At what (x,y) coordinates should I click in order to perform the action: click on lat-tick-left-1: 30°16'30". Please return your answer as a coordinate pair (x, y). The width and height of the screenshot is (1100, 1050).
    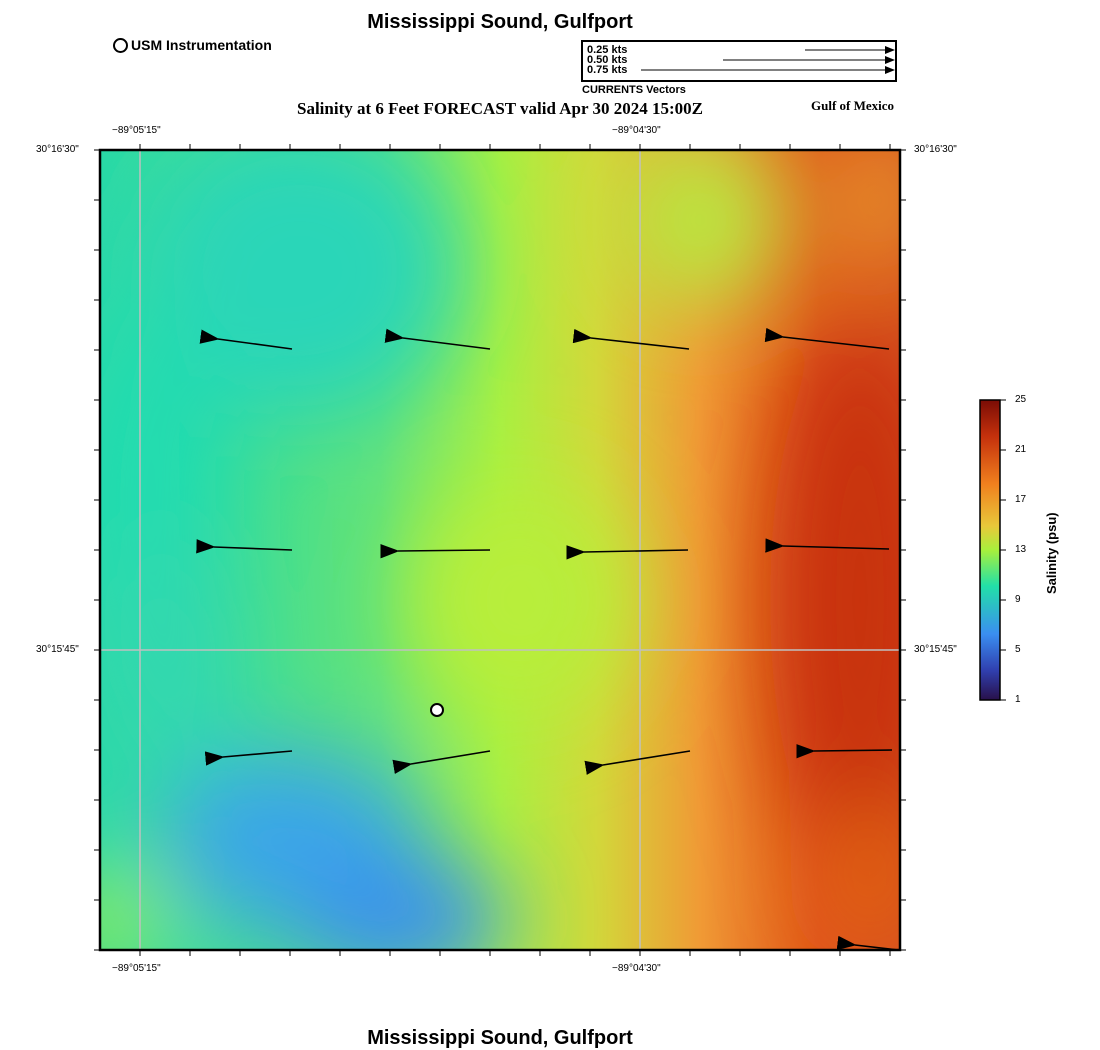
    Looking at the image, I should click on (57, 149).